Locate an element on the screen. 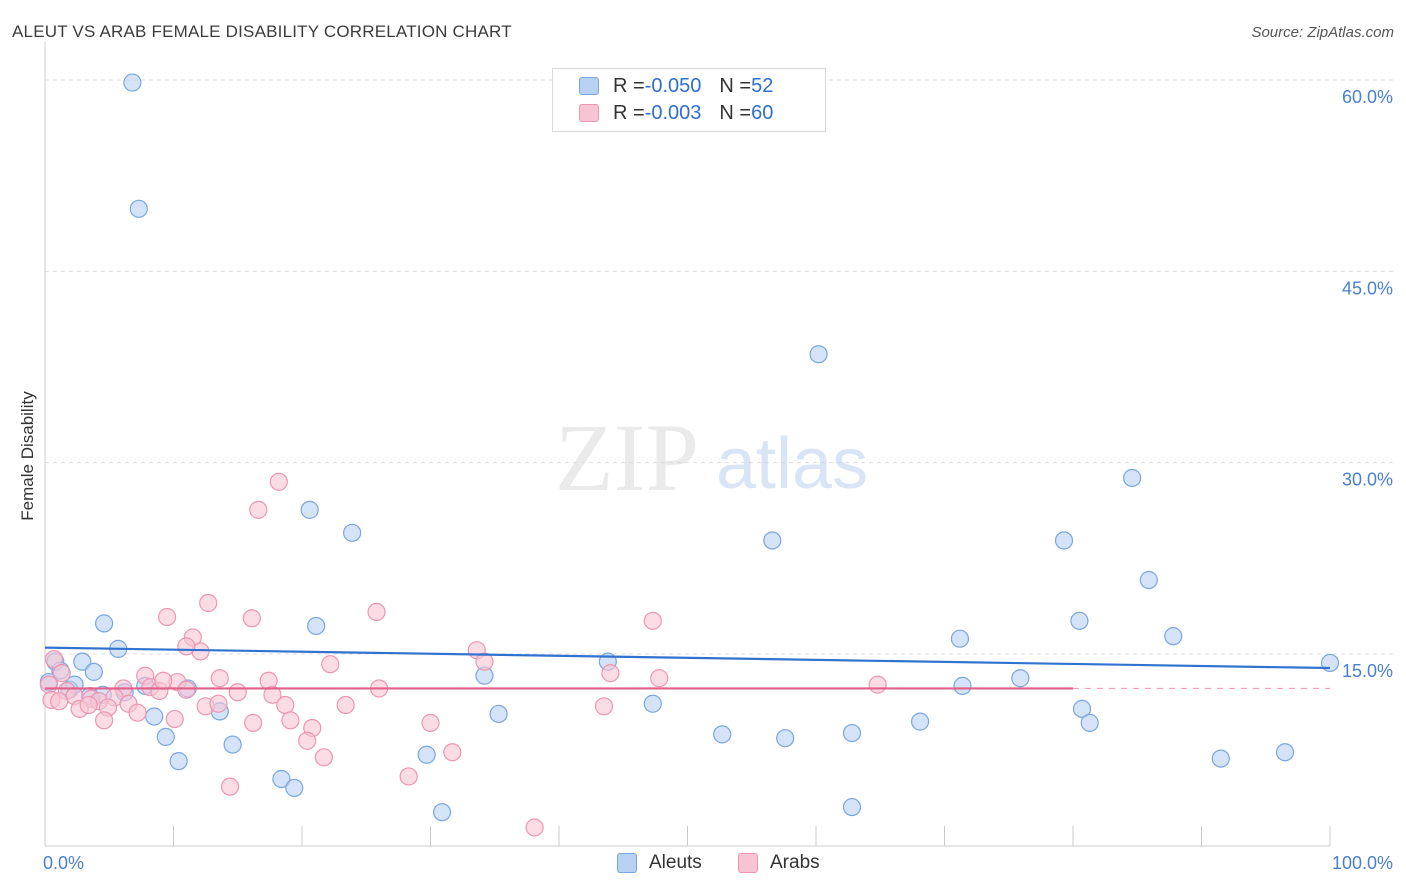 This screenshot has width=1406, height=892. bottom-legend: Aleuts Arabs is located at coordinates (703, 865).